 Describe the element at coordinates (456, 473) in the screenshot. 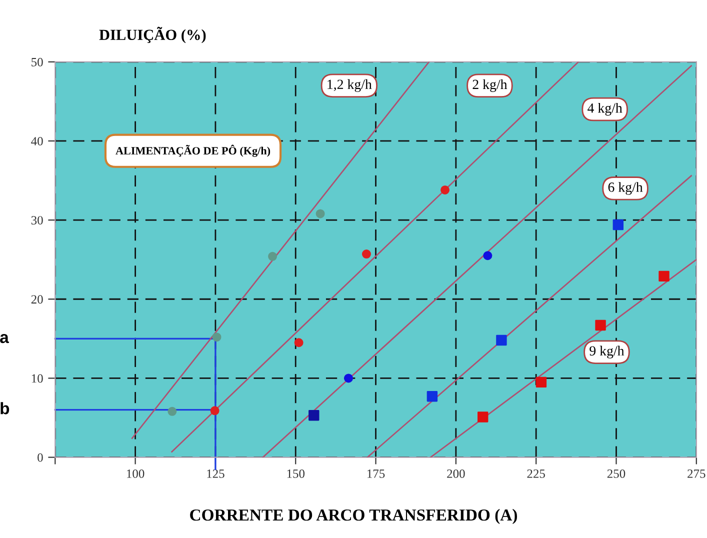

I see `x-tick-label: 200` at that location.